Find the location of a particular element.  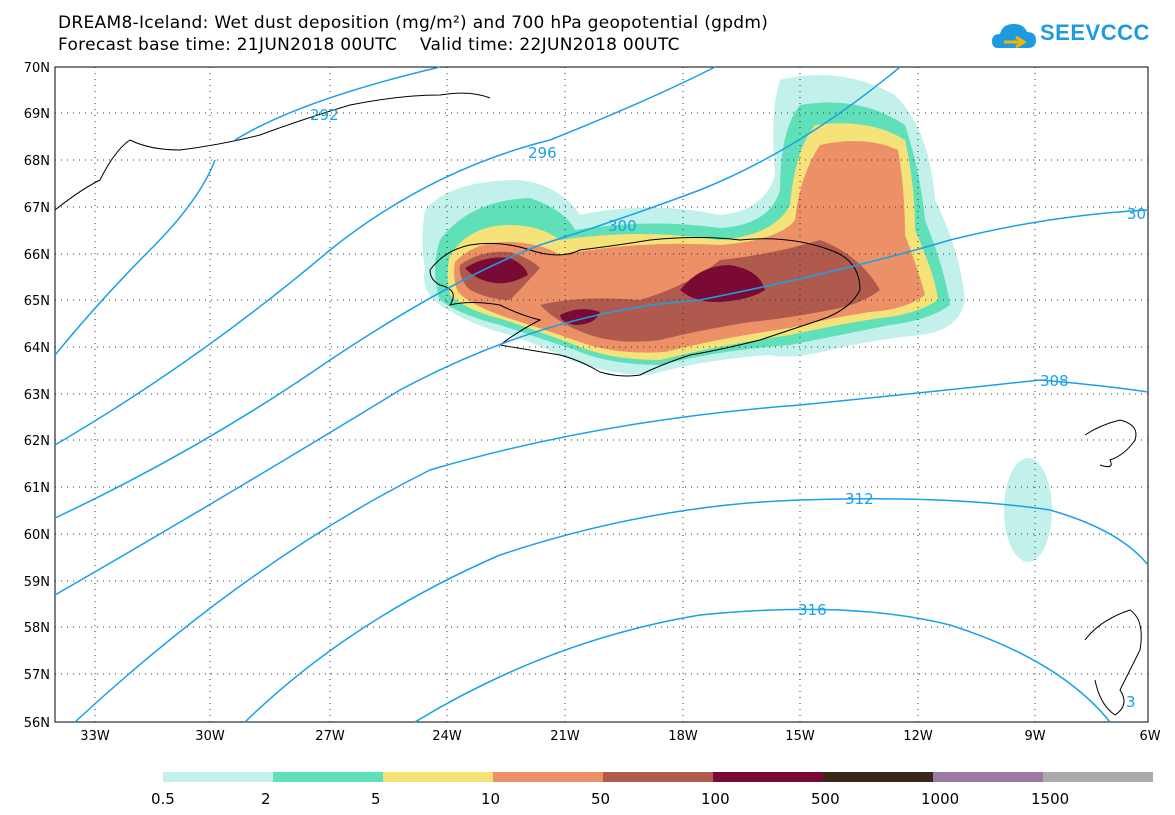

lon-label: 27W is located at coordinates (330, 736).